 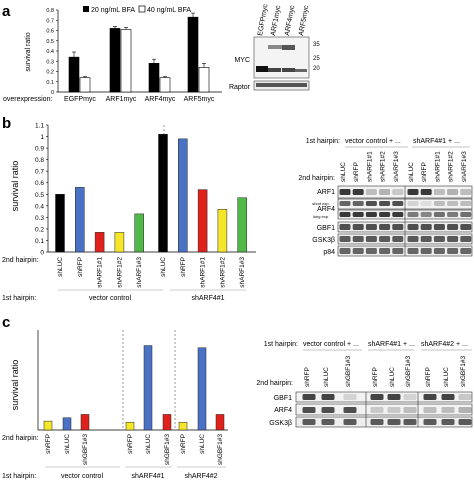 I want to click on y-tick-label: 0, so click(x=52, y=93).